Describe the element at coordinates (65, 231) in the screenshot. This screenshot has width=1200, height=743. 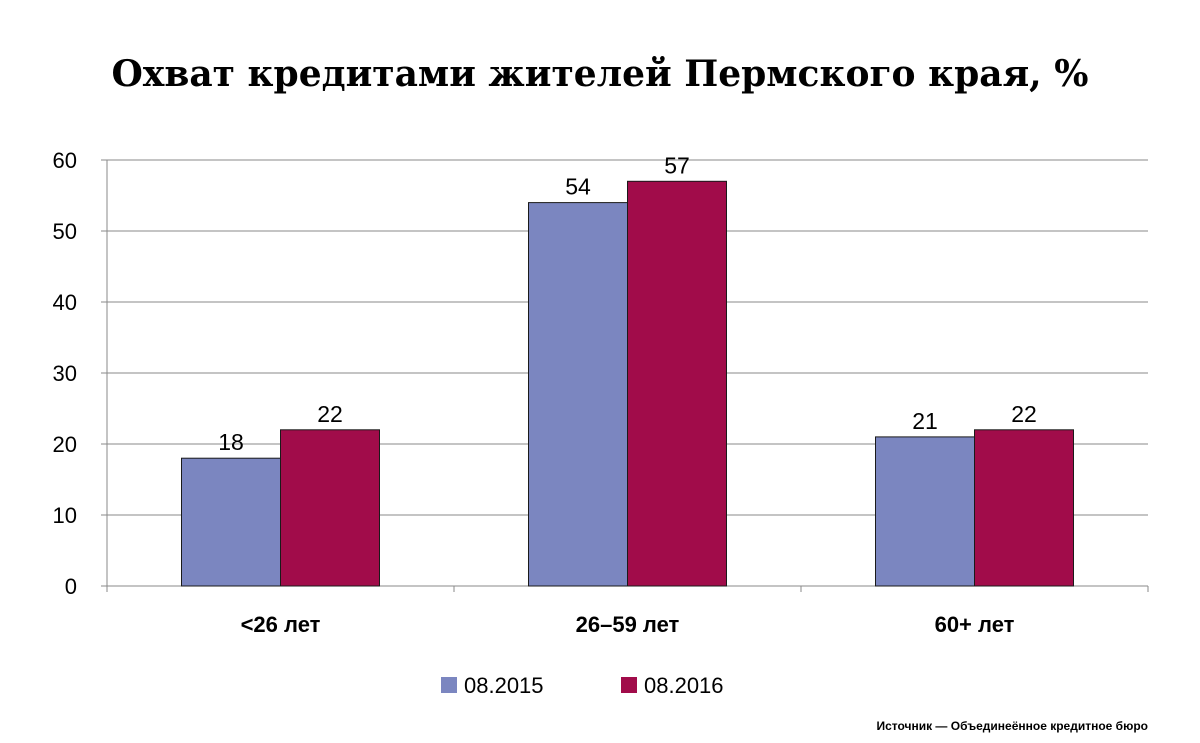
I see `y-tick-label: 50` at that location.